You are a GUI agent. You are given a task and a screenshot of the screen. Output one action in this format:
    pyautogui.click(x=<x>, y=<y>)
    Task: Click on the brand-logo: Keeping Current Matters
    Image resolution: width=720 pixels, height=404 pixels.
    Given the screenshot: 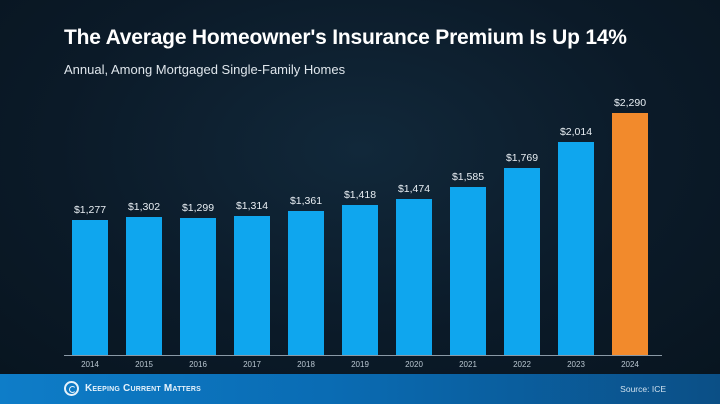 What is the action you would take?
    pyautogui.click(x=132, y=388)
    